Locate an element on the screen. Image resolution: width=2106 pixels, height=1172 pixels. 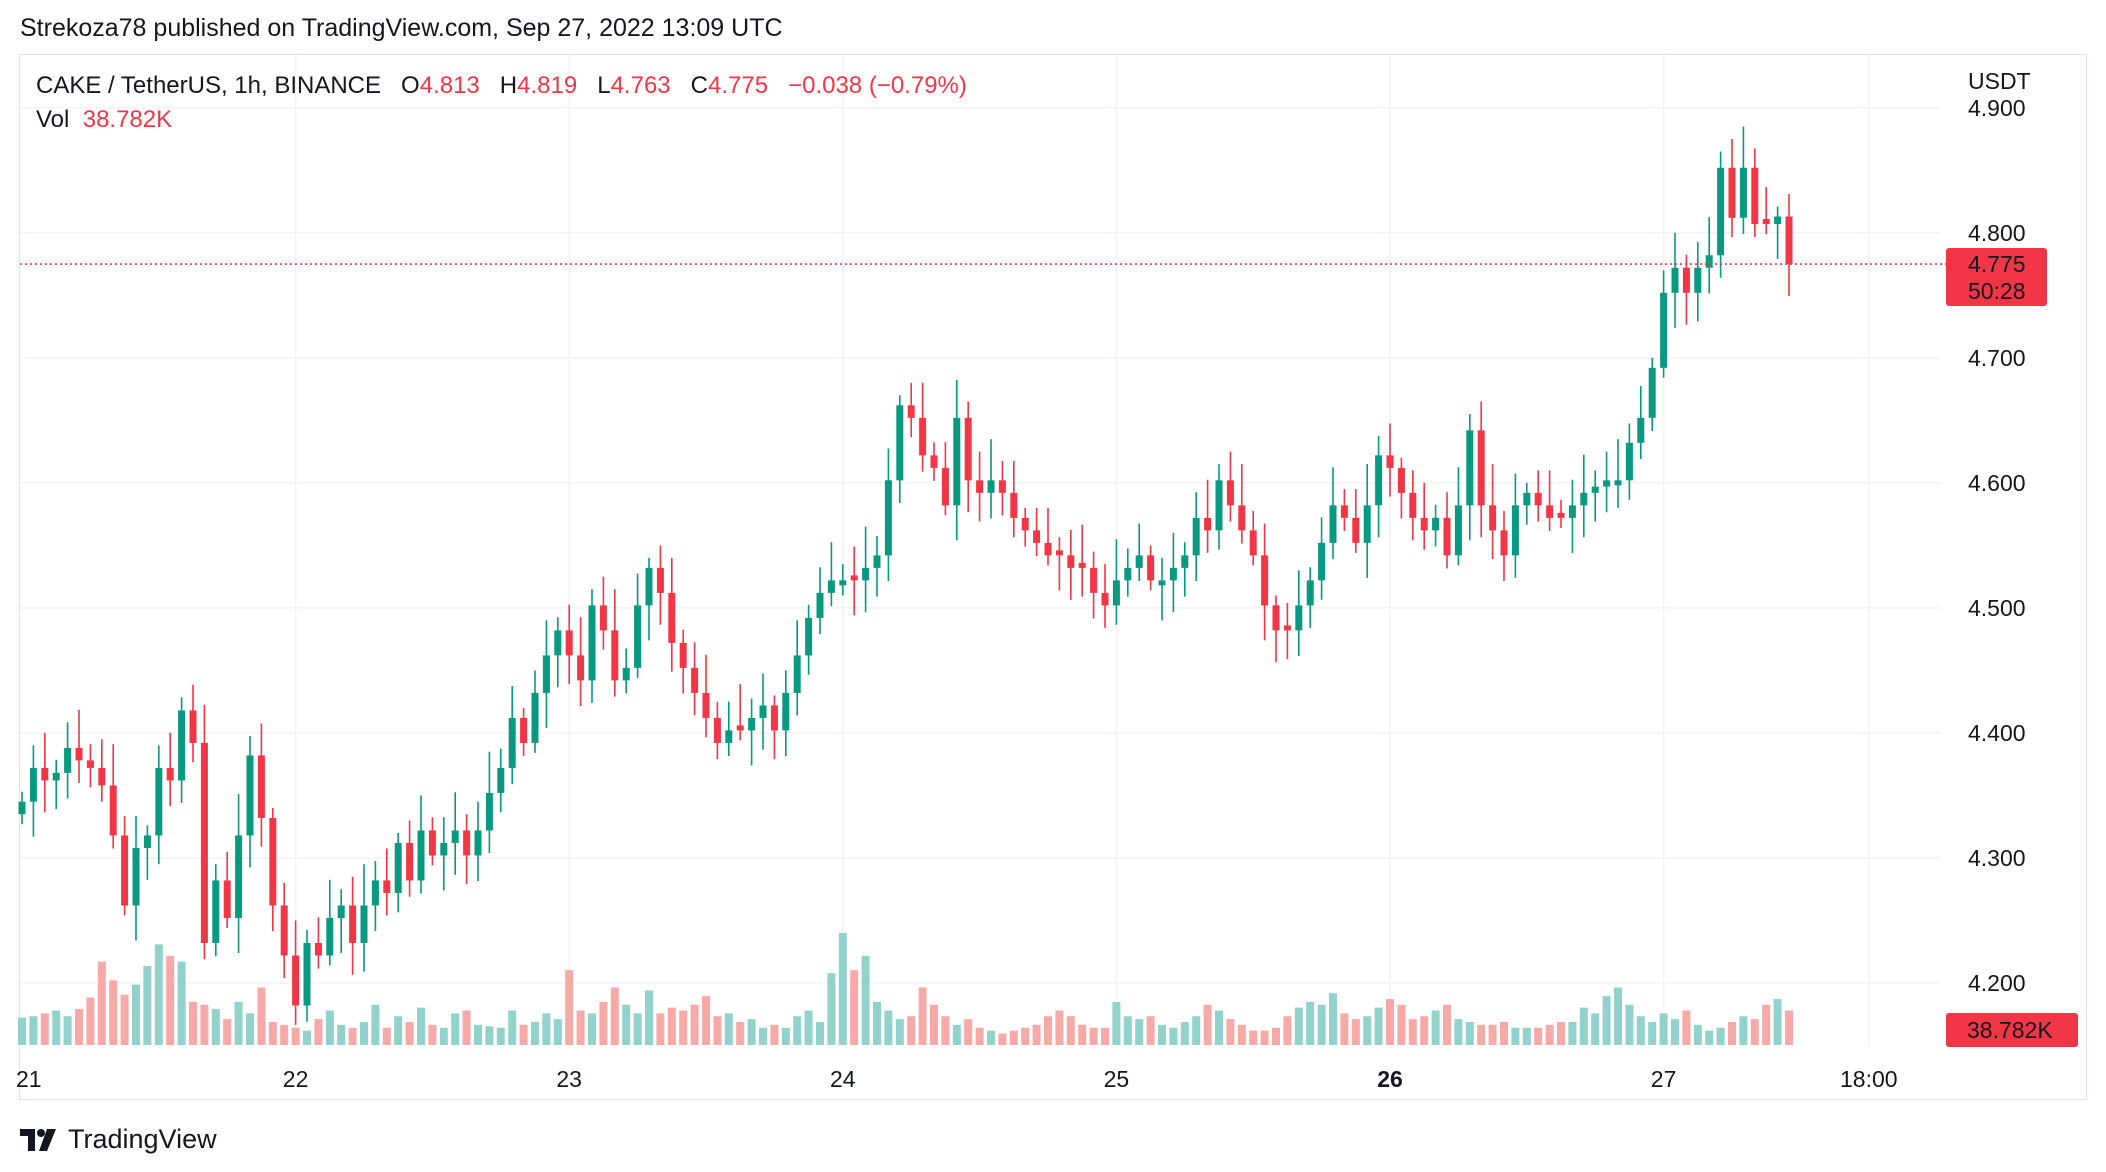
open-value: 4.813 is located at coordinates (449, 85).